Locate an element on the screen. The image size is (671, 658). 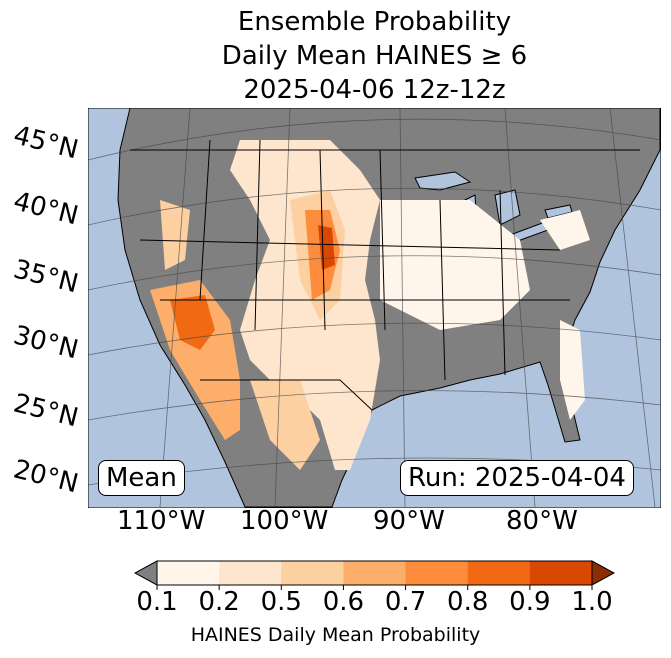
colorbar-tick-label: 0.5 is located at coordinates (281, 602).